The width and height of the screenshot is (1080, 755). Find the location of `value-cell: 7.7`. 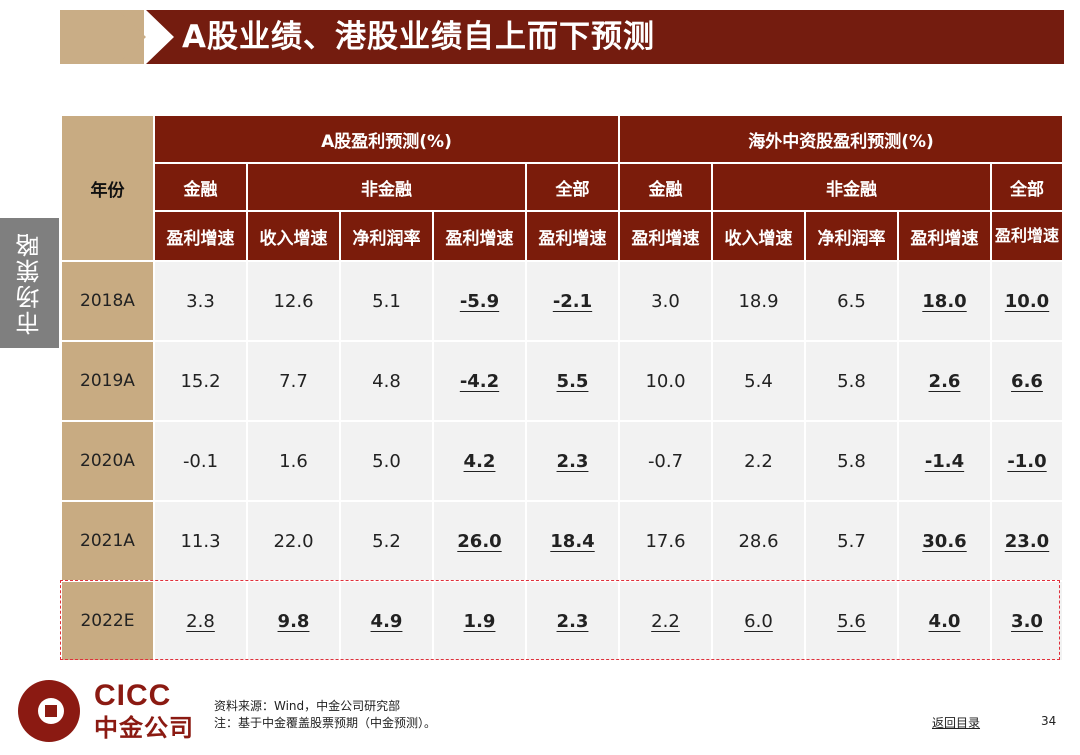

value-cell: 7.7 is located at coordinates (293, 381).